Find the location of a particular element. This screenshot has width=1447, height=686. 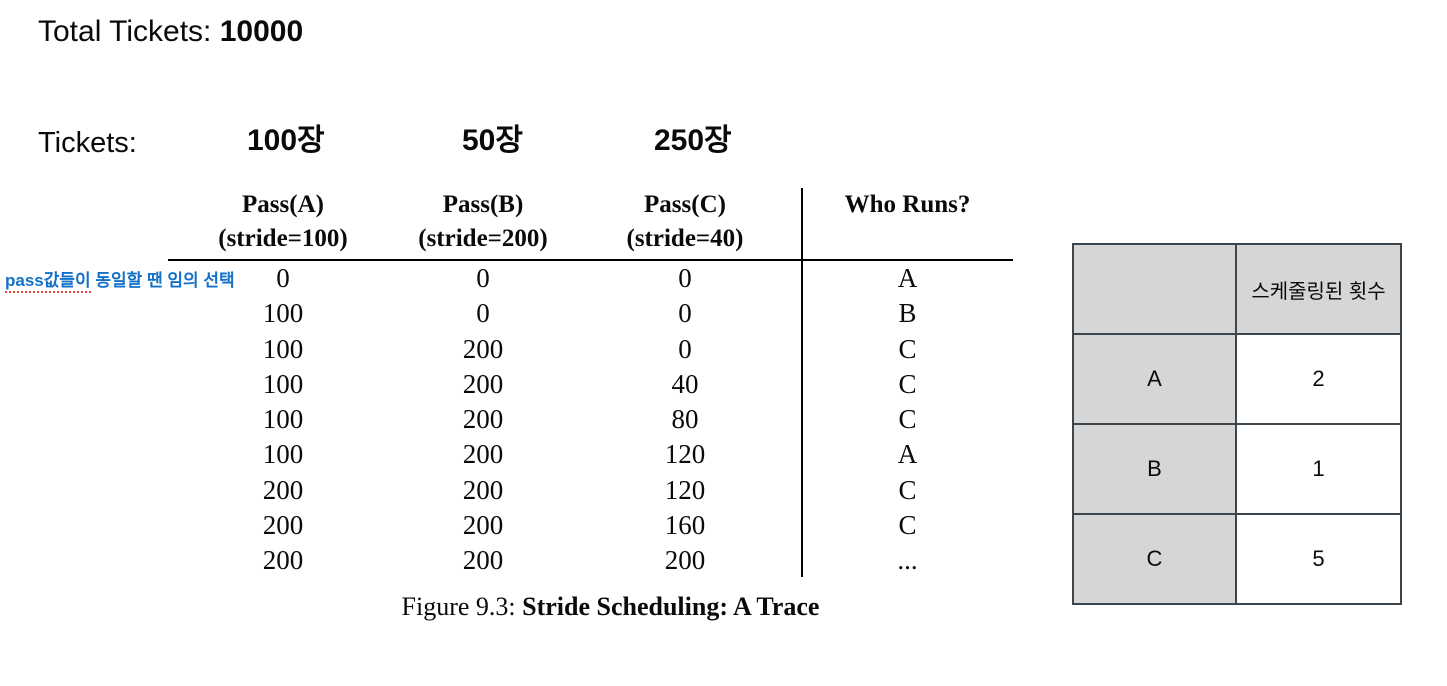

col-header-pass-a: Pass(A) (stride=100) is located at coordinates (283, 222).